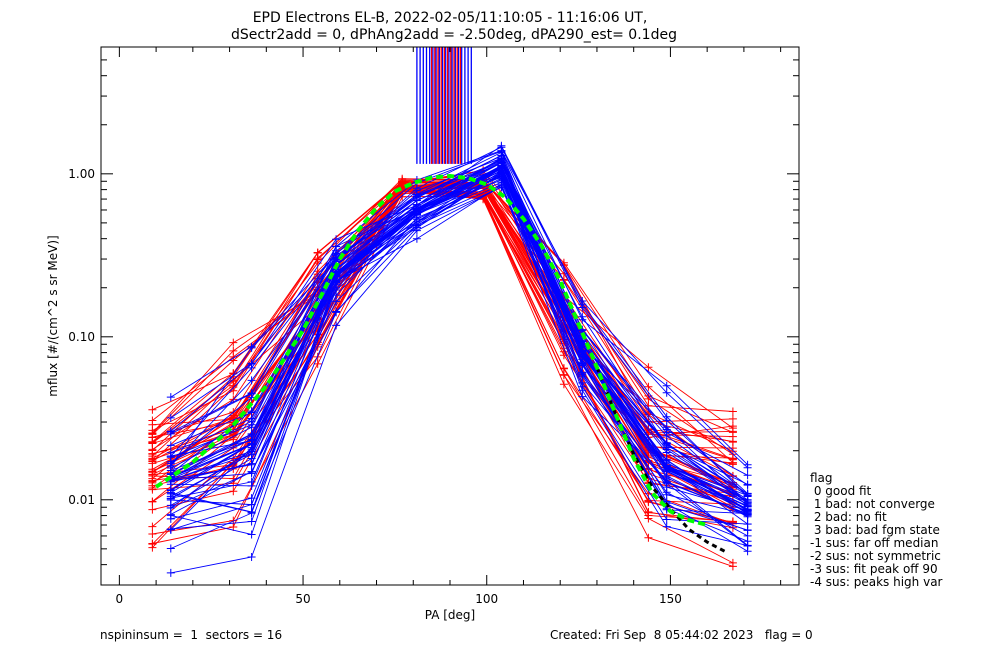 The image size is (1000, 650). I want to click on x-tick-label: 150, so click(670, 599).